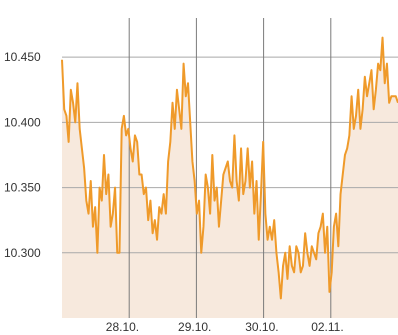 This screenshot has height=335, width=398. What do you see at coordinates (194, 327) in the screenshot?
I see `x-tick-label: 29.10.` at bounding box center [194, 327].